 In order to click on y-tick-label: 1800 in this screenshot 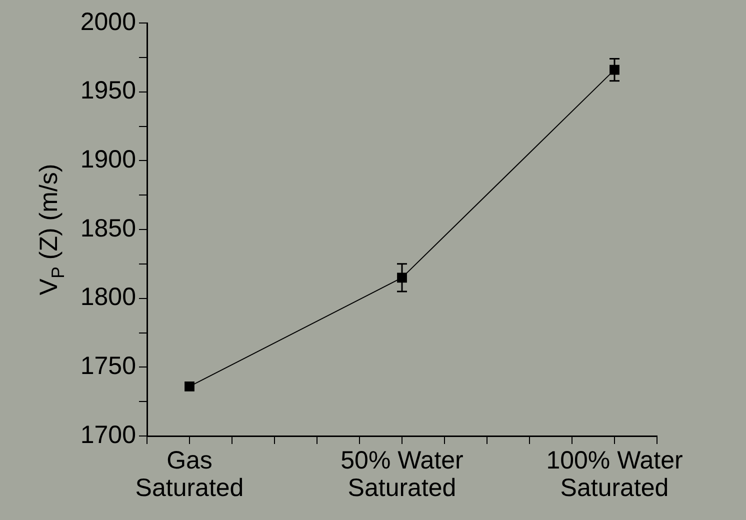, I will do `click(108, 297)`.